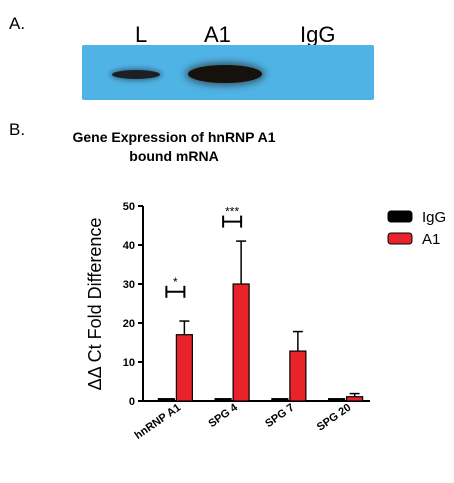  Describe the element at coordinates (217, 34) in the screenshot. I see `lane-label-a1: A1` at that location.